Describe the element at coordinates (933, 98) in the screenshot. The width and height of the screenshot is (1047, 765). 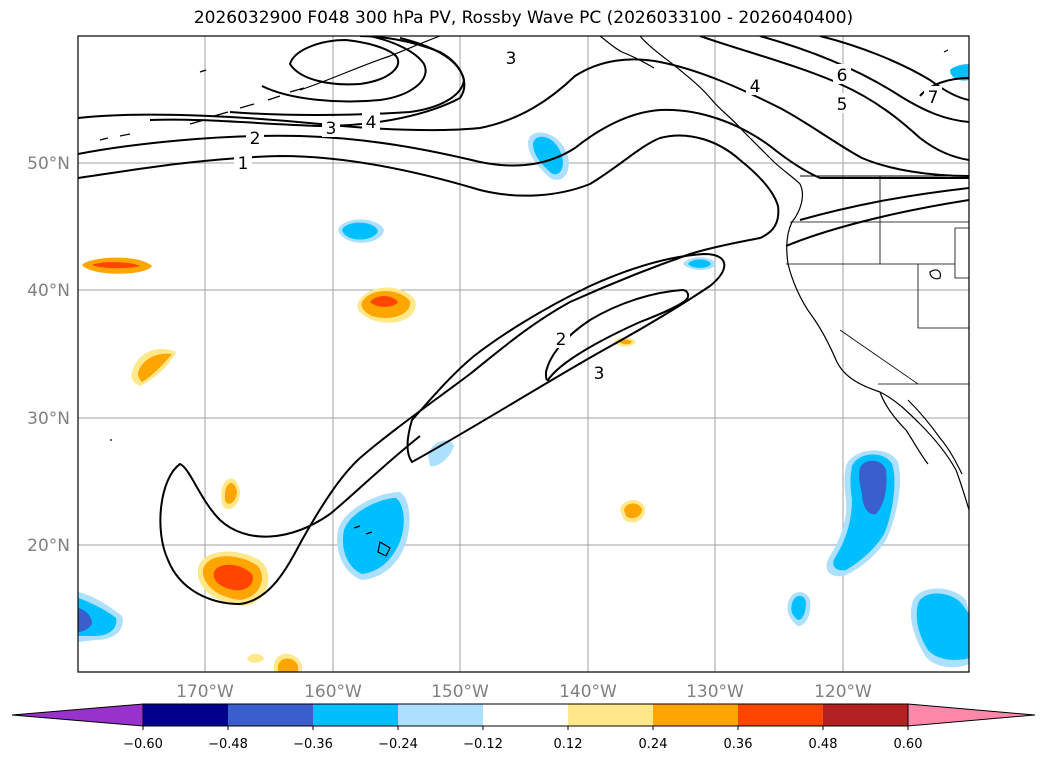
I see `contour-label: 7` at that location.